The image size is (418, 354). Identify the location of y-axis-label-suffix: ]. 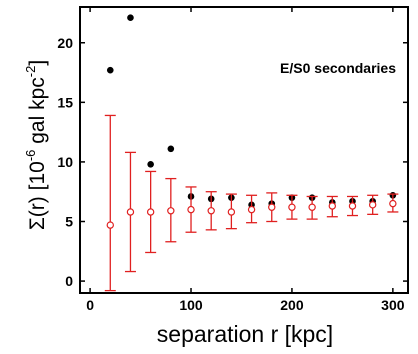
(37, 63).